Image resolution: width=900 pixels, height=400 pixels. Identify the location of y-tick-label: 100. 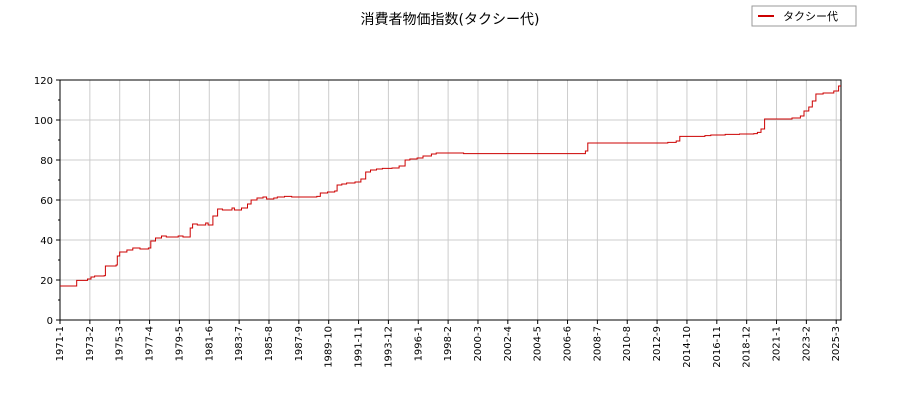
(43, 121).